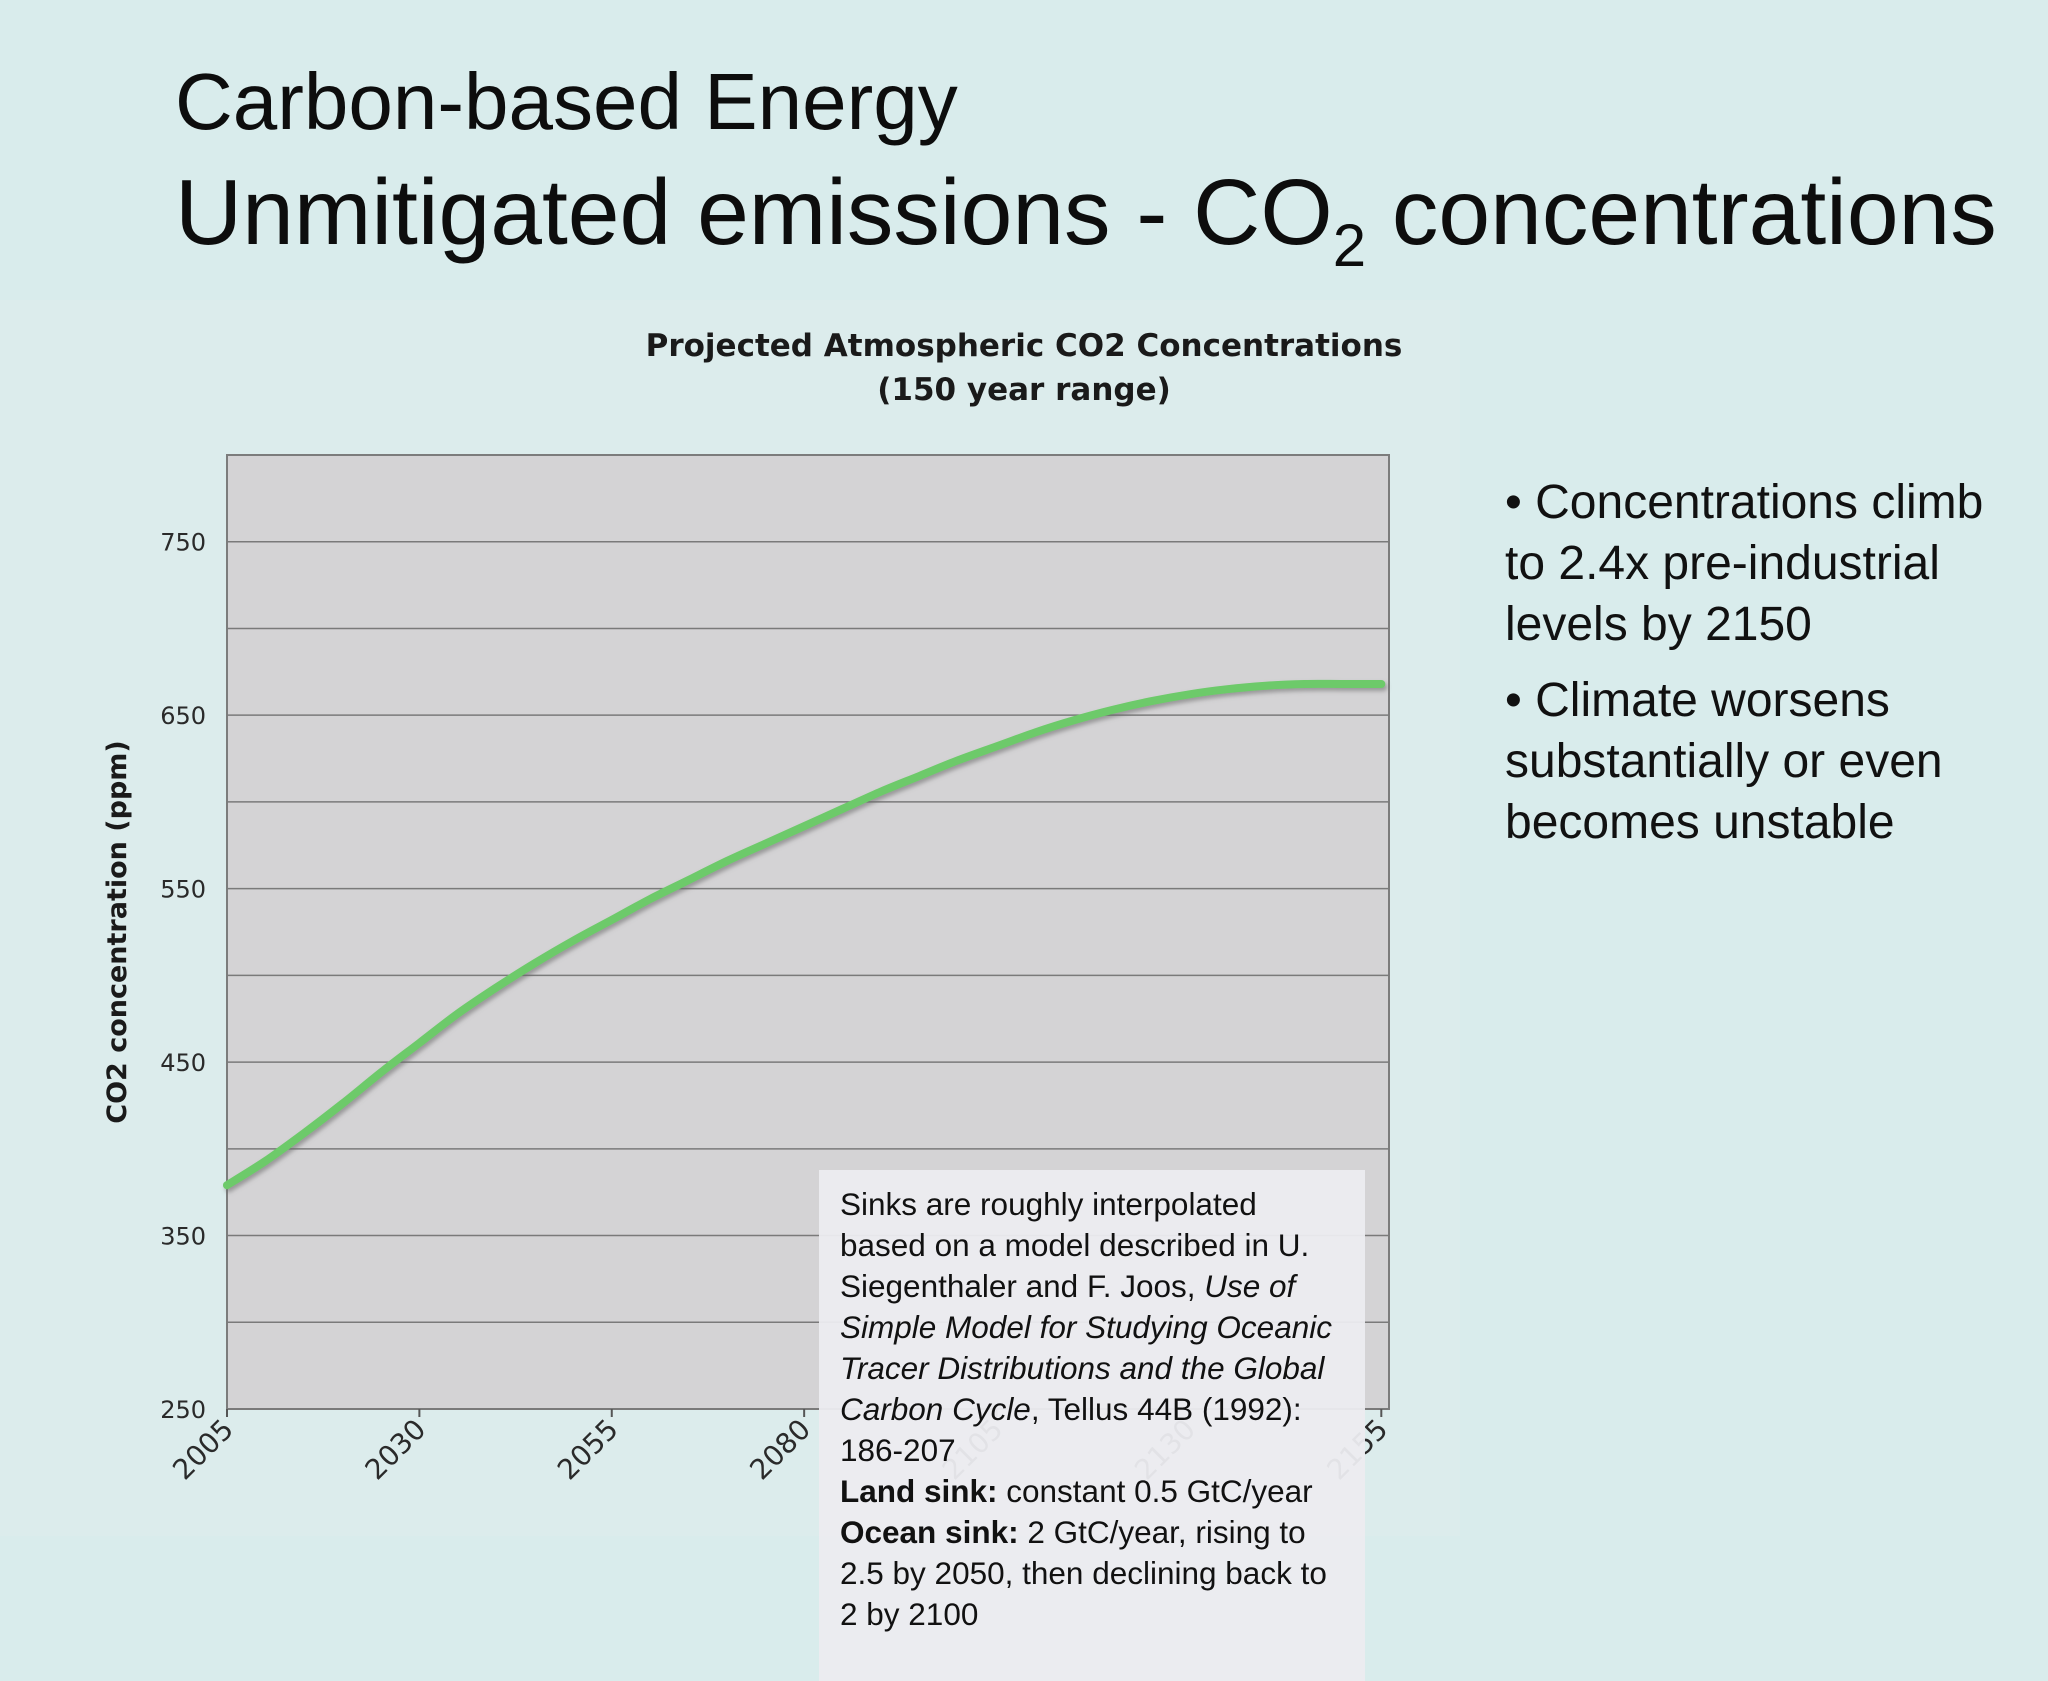 The width and height of the screenshot is (2048, 1681). What do you see at coordinates (754, 212) in the screenshot?
I see `subtitle-text-pre: Unmitigated emissions - CO` at bounding box center [754, 212].